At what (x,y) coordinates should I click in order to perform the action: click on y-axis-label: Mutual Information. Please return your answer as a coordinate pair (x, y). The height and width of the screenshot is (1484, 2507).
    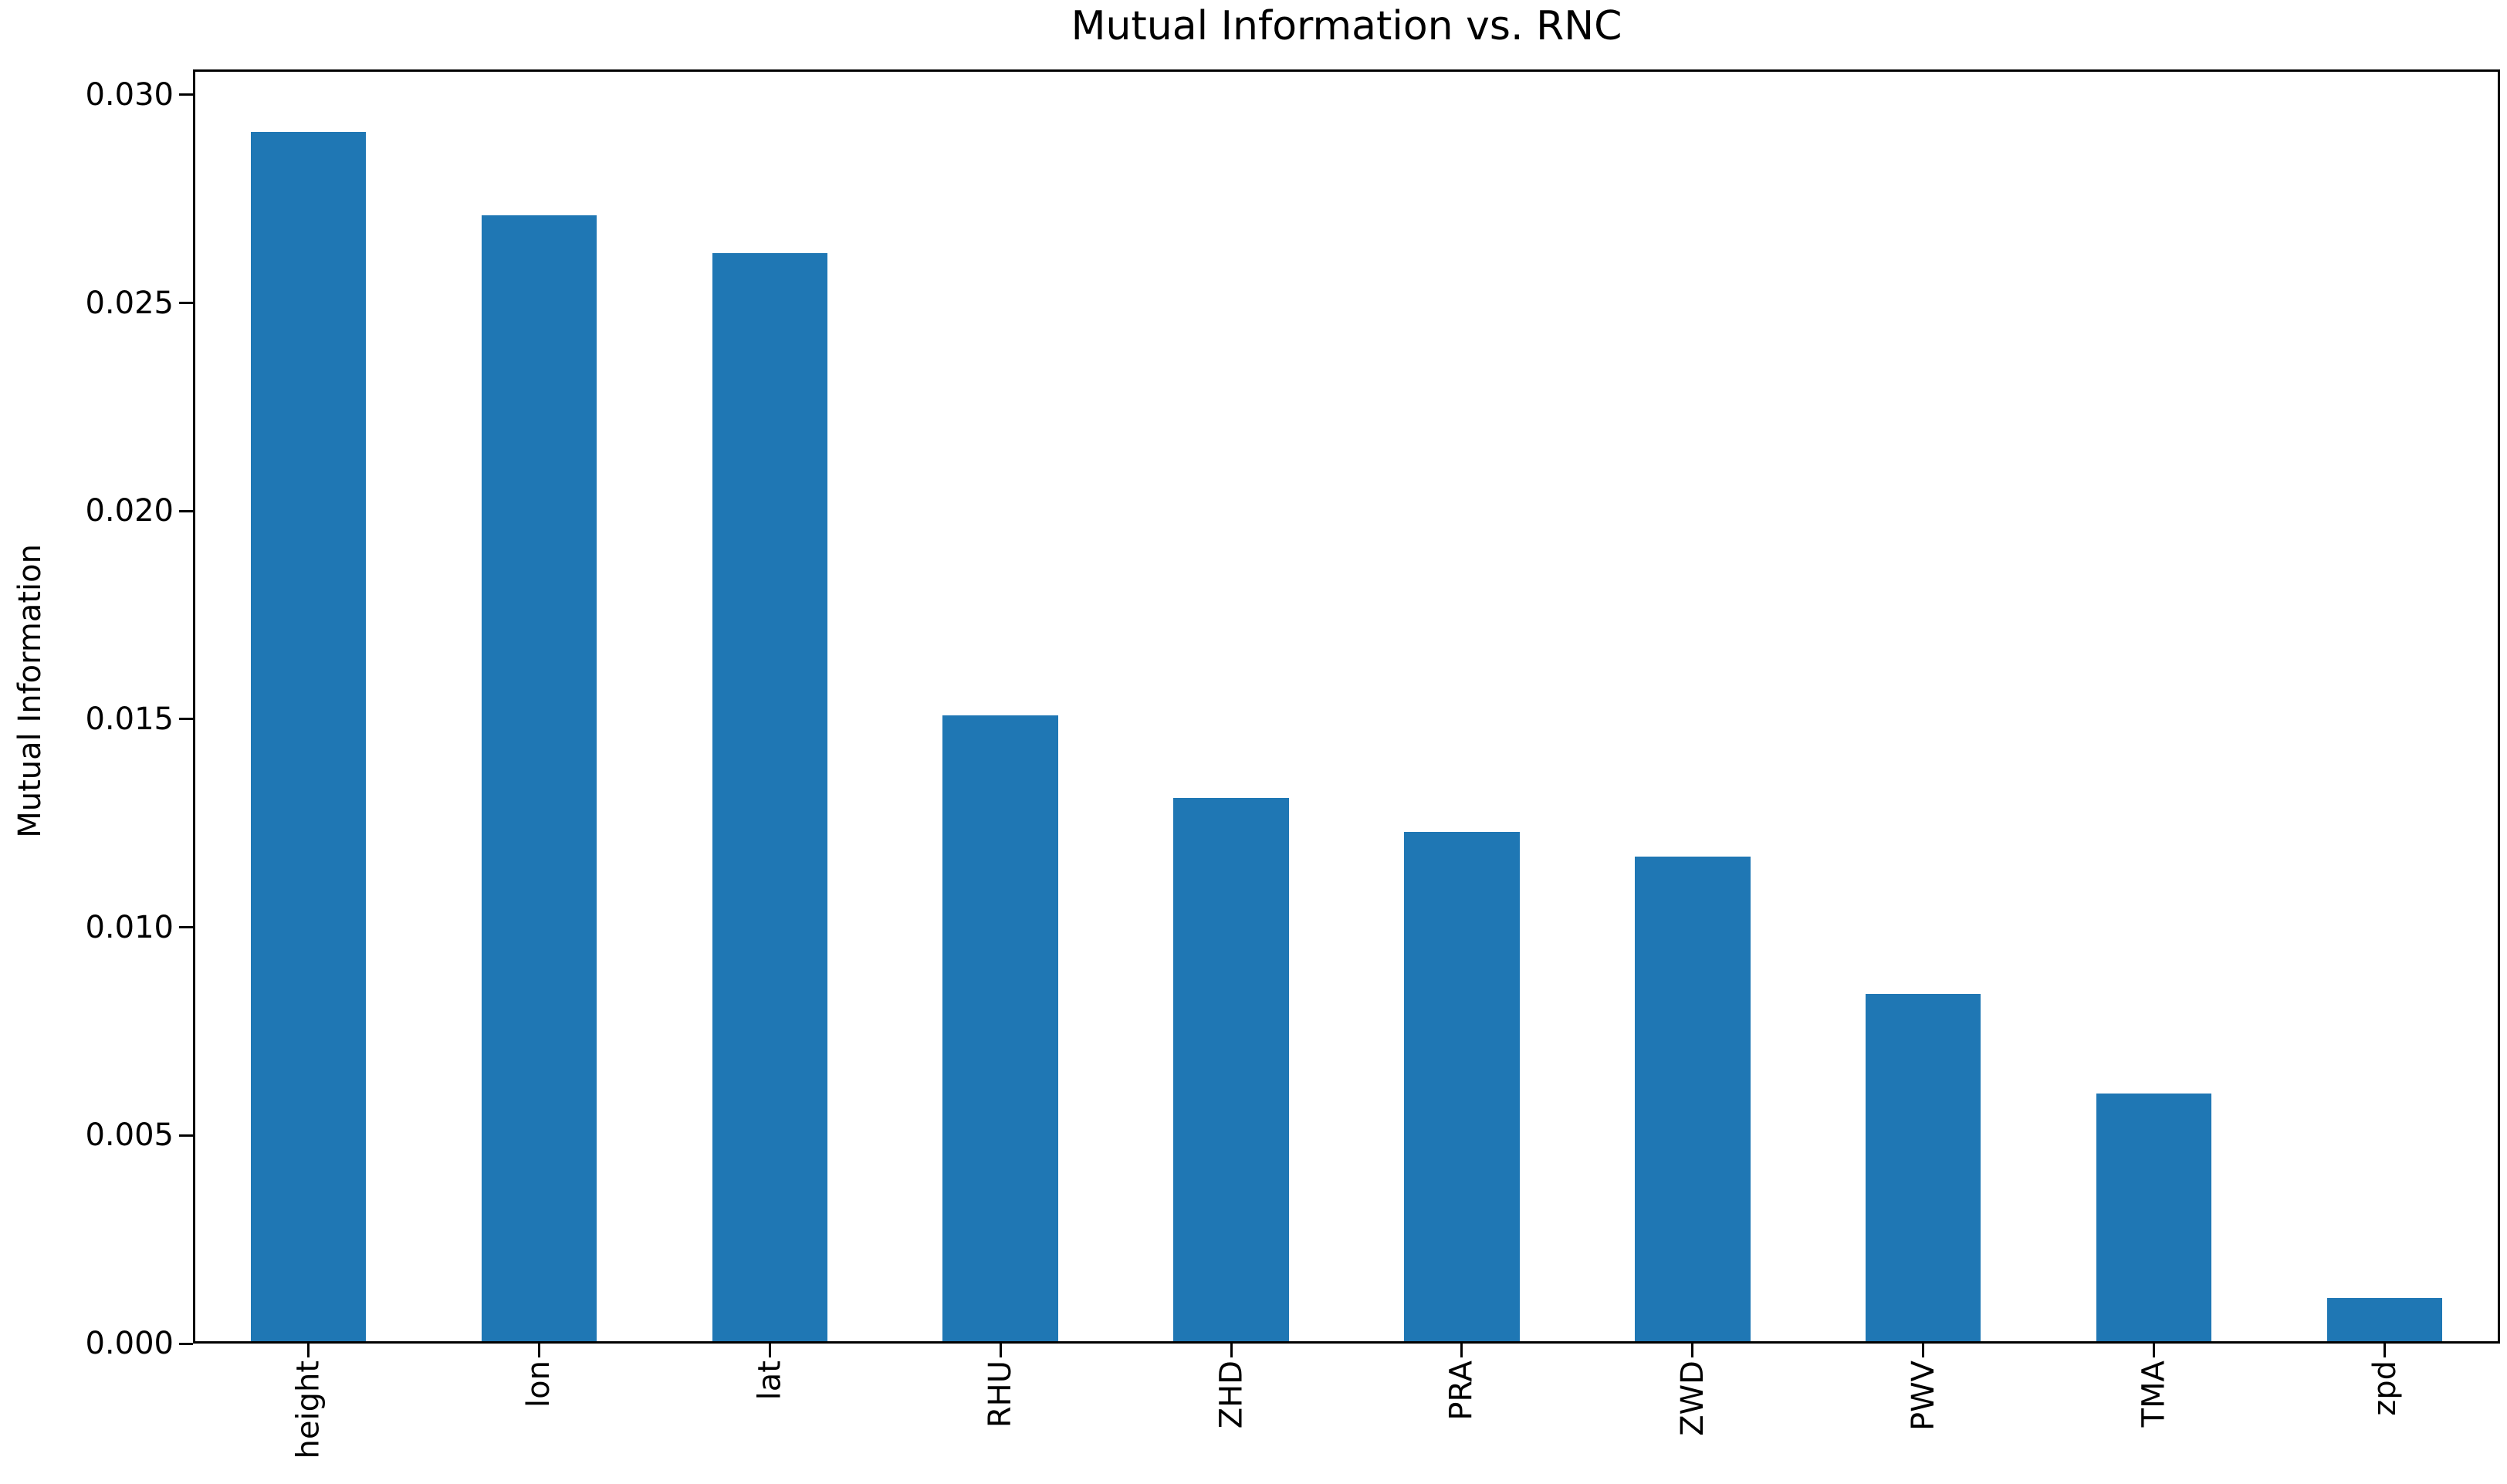
    Looking at the image, I should click on (30, 691).